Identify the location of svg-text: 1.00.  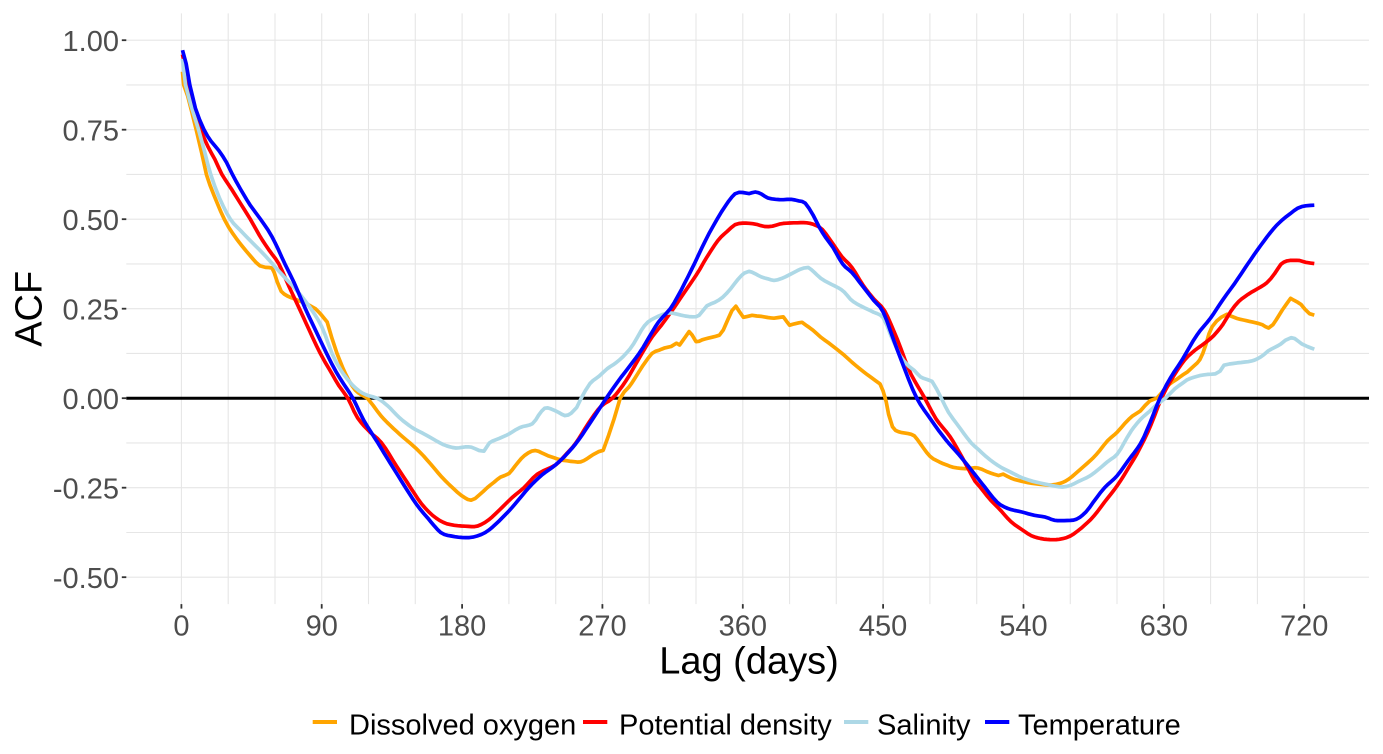
(91, 42).